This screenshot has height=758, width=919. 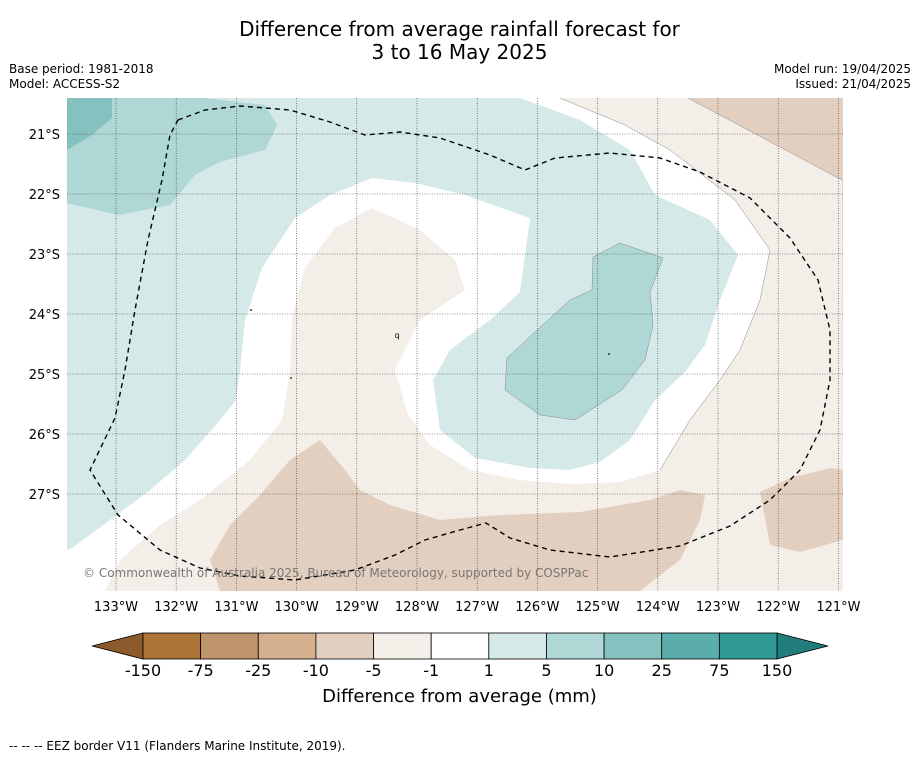 What do you see at coordinates (117, 646) in the screenshot?
I see `colorbar-extend-low` at bounding box center [117, 646].